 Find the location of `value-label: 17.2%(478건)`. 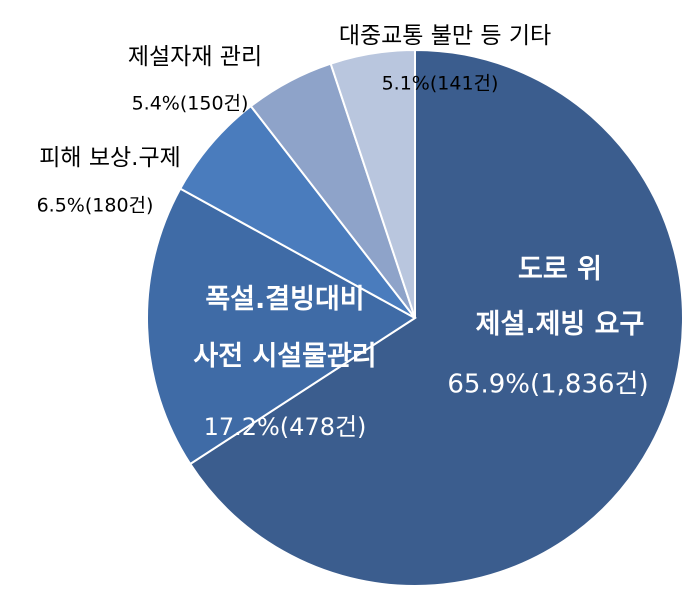

value-label: 17.2%(478건) is located at coordinates (285, 427).